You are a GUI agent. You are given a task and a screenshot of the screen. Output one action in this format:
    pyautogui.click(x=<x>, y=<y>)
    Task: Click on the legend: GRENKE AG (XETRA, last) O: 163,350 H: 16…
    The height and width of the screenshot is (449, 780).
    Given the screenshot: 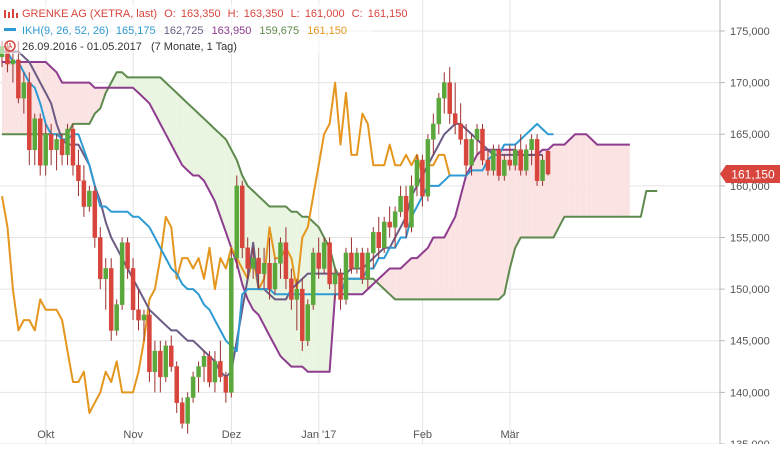 What is the action you would take?
    pyautogui.click(x=203, y=28)
    